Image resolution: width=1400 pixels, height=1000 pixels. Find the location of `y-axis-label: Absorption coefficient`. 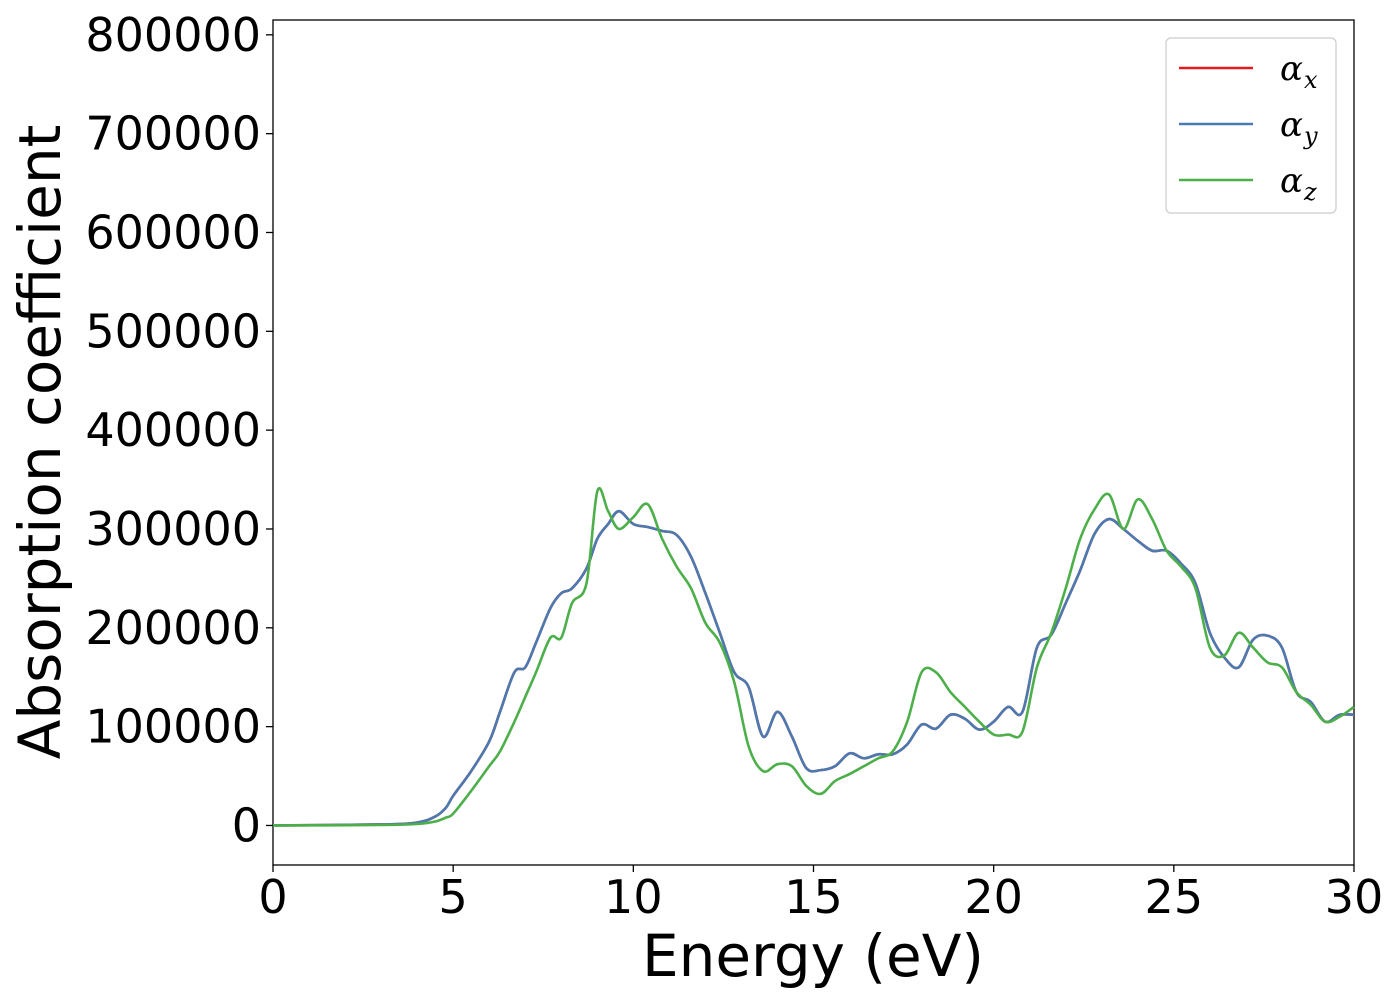

y-axis-label: Absorption coefficient is located at coordinates (40, 442).